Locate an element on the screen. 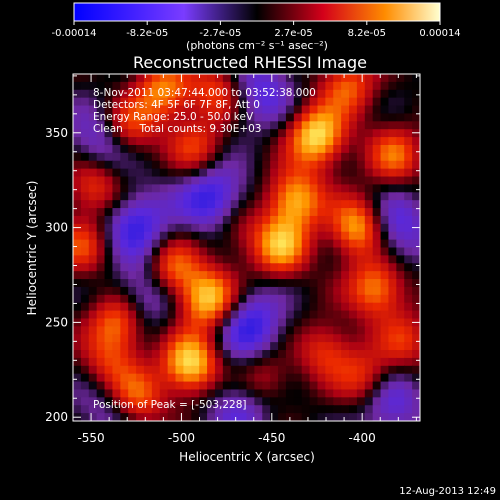 The image size is (500, 500). colorbar-tick-label: -0.00014 is located at coordinates (74, 33).